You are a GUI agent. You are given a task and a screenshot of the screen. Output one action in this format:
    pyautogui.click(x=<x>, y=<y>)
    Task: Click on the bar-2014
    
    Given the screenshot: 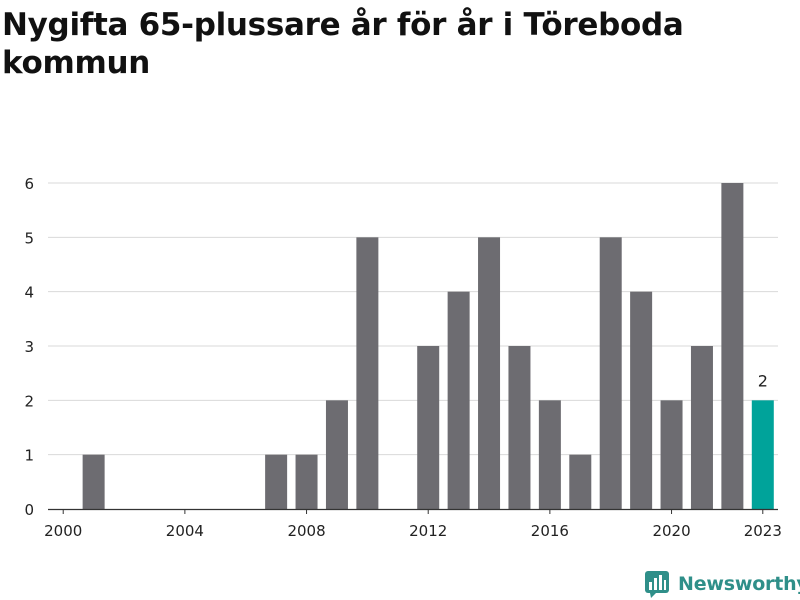 What is the action you would take?
    pyautogui.click(x=489, y=373)
    